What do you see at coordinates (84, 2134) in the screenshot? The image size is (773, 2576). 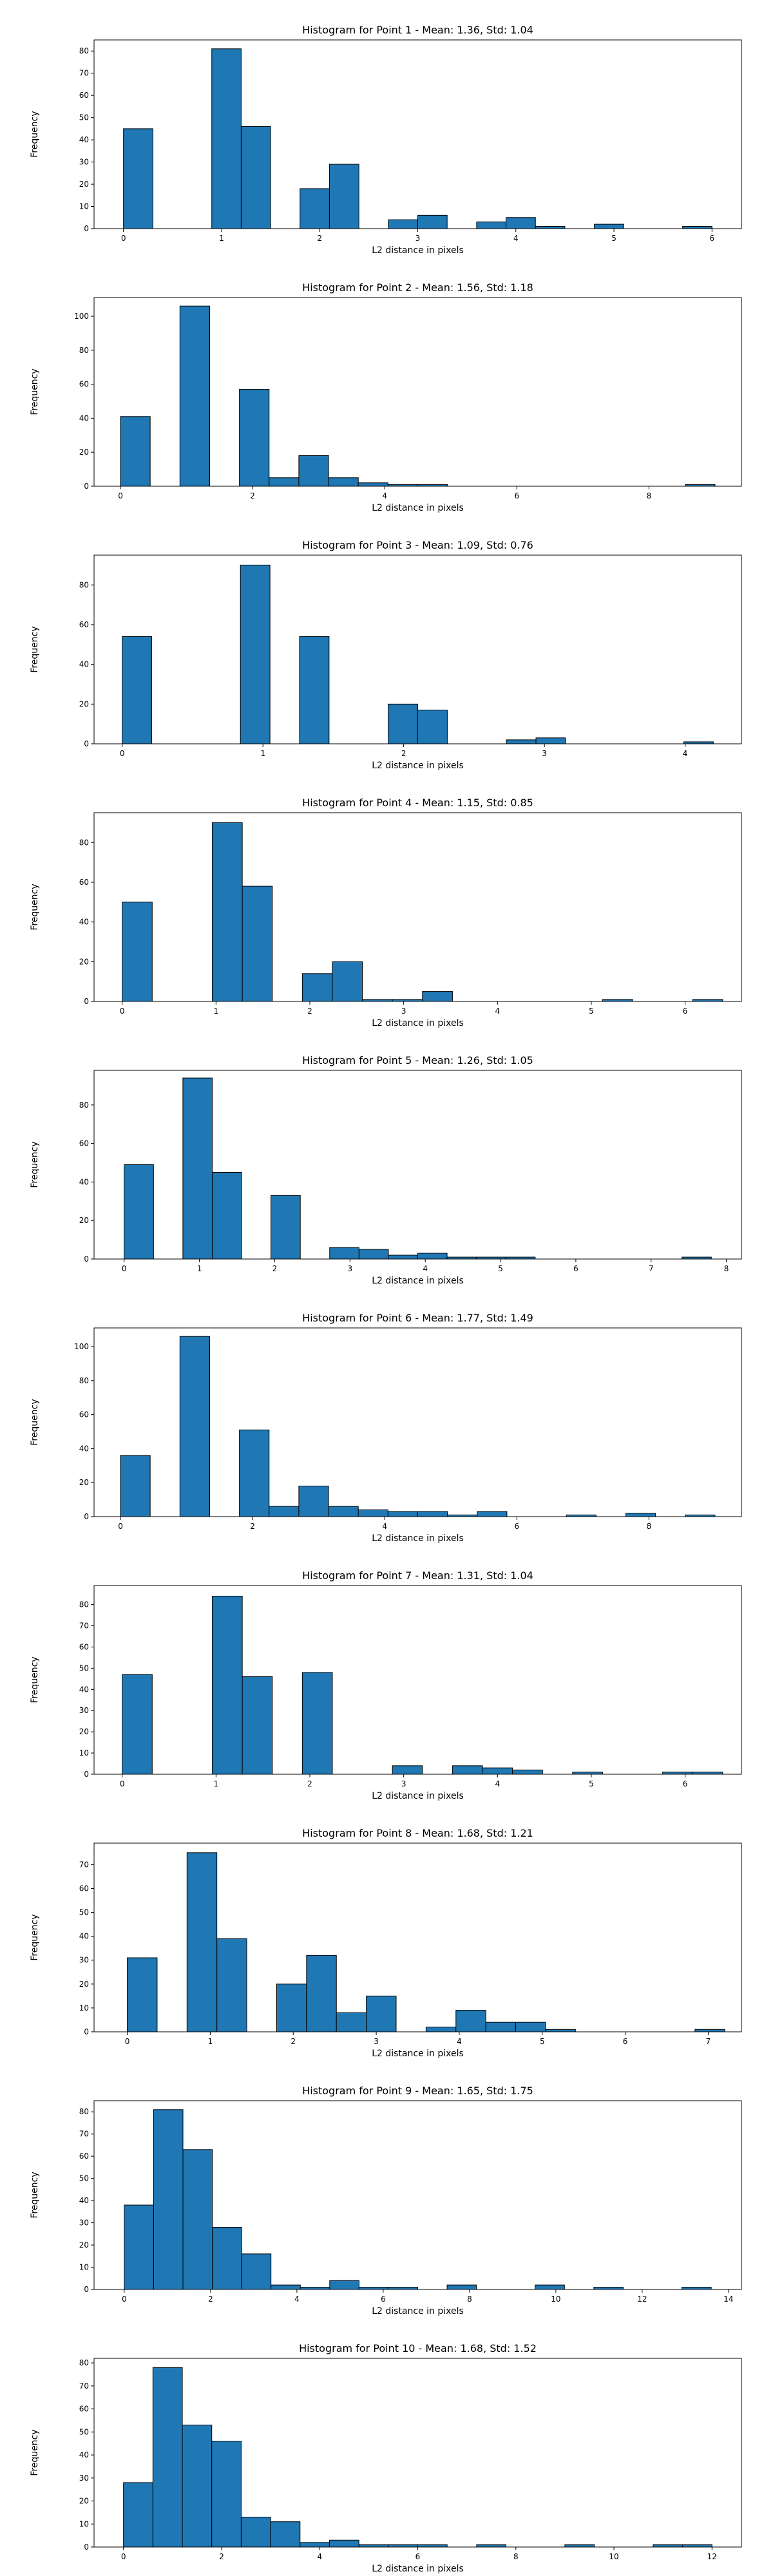 I see `y-tick-label: 70` at bounding box center [84, 2134].